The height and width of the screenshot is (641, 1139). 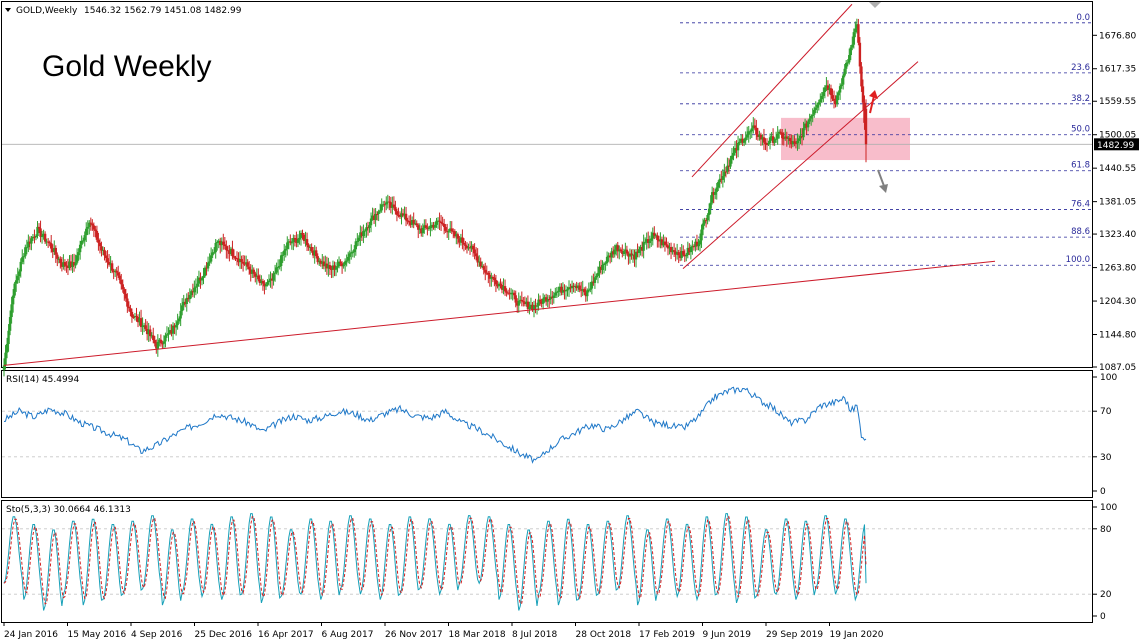 What do you see at coordinates (499, 313) in the screenshot?
I see `long-term-trendline` at bounding box center [499, 313].